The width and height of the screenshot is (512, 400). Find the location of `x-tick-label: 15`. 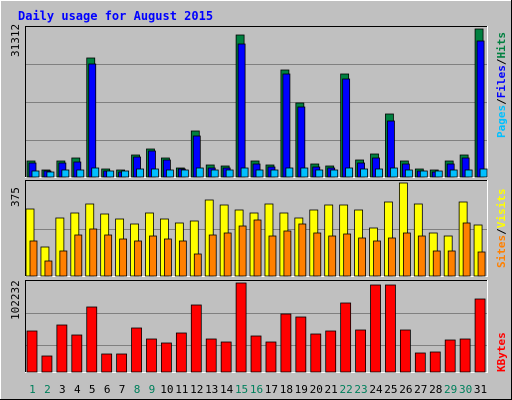

x-tick-label: 15 is located at coordinates (241, 389).